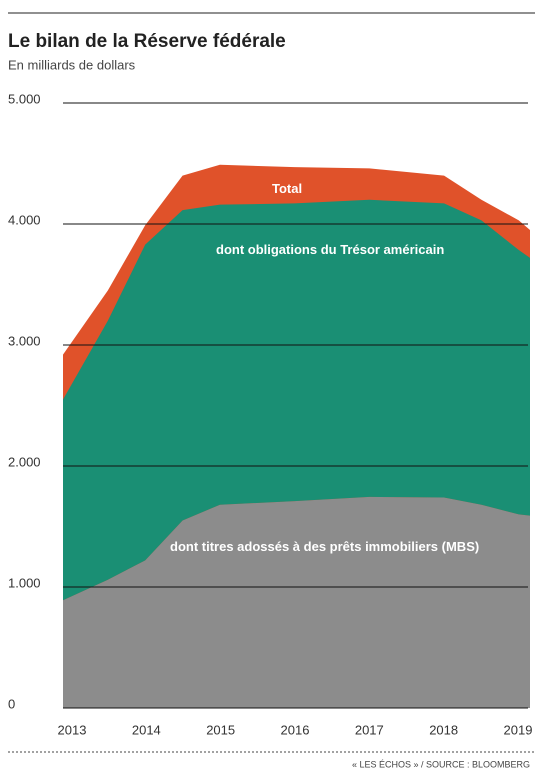  Describe the element at coordinates (330, 249) in the screenshot. I see `area-label: dont obligations du Trésor américain` at that location.